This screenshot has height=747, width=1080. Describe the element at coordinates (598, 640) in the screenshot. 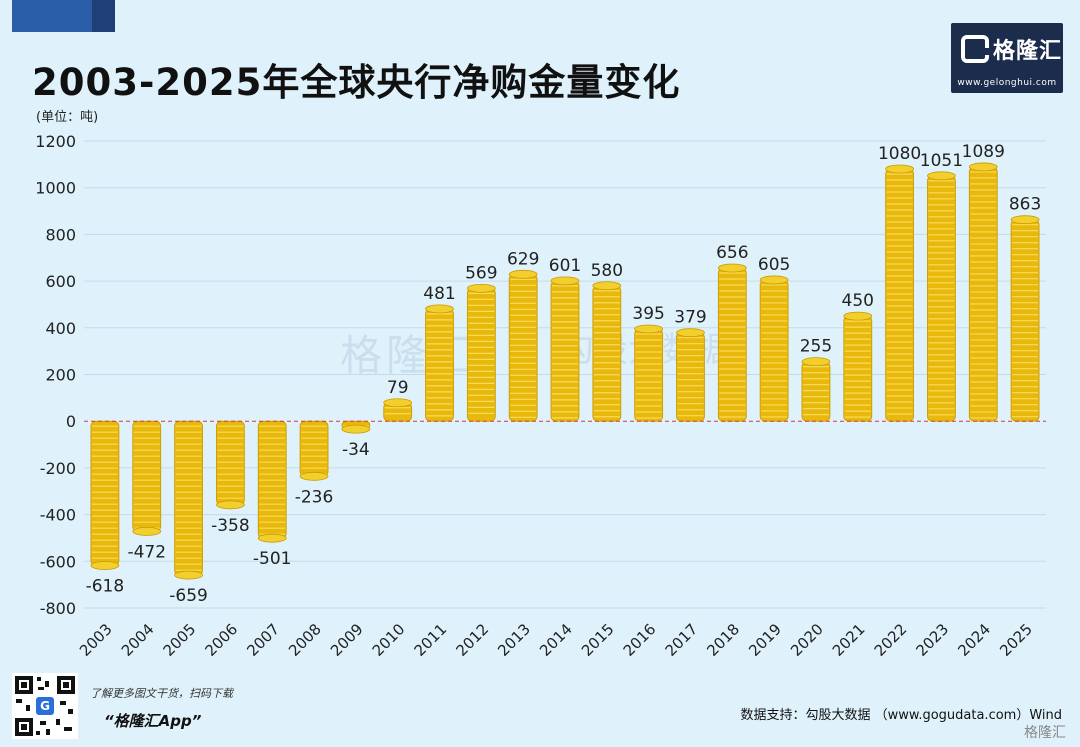

I see `x-tick-label: 2015` at that location.